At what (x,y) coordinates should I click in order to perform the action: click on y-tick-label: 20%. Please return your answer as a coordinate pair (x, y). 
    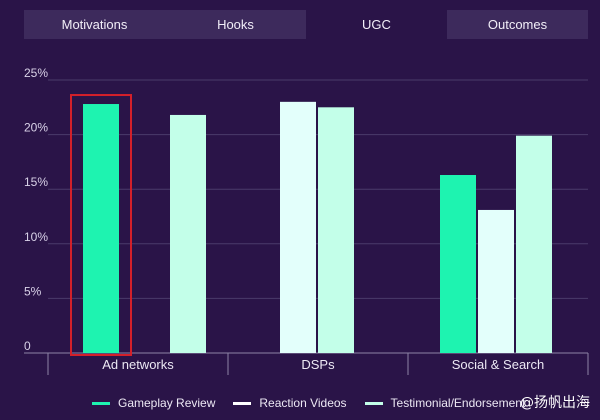
    Looking at the image, I should click on (36, 128).